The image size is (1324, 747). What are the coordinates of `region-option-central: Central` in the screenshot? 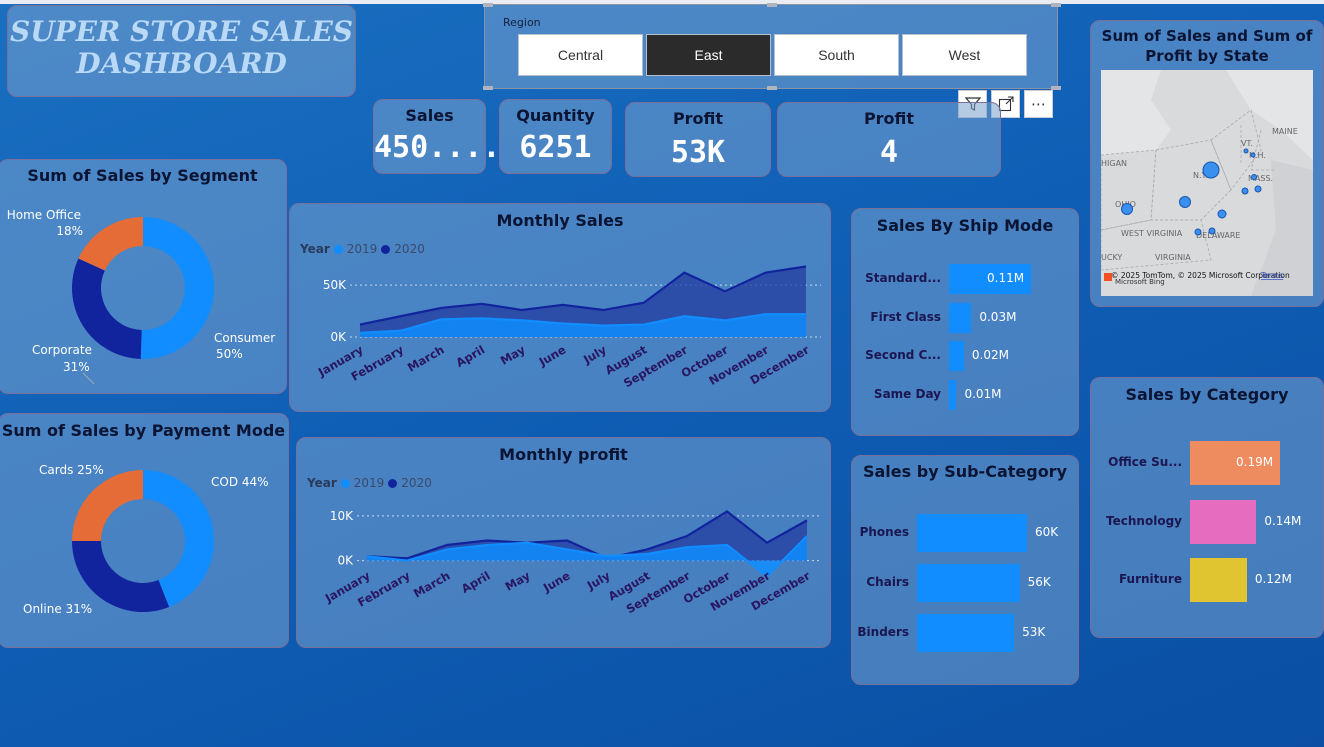 It's located at (580, 55).